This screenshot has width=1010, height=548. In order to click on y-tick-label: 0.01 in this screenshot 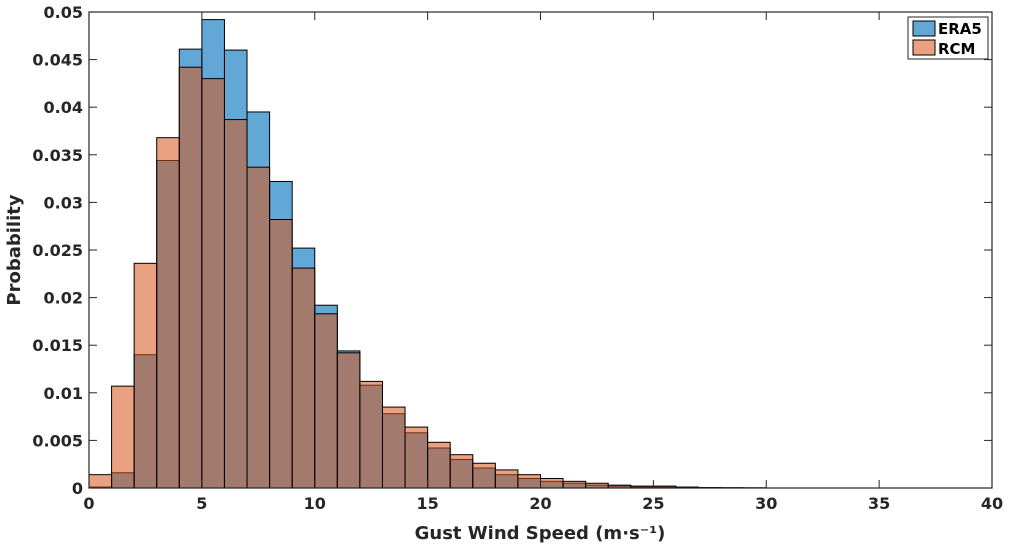, I will do `click(63, 393)`.